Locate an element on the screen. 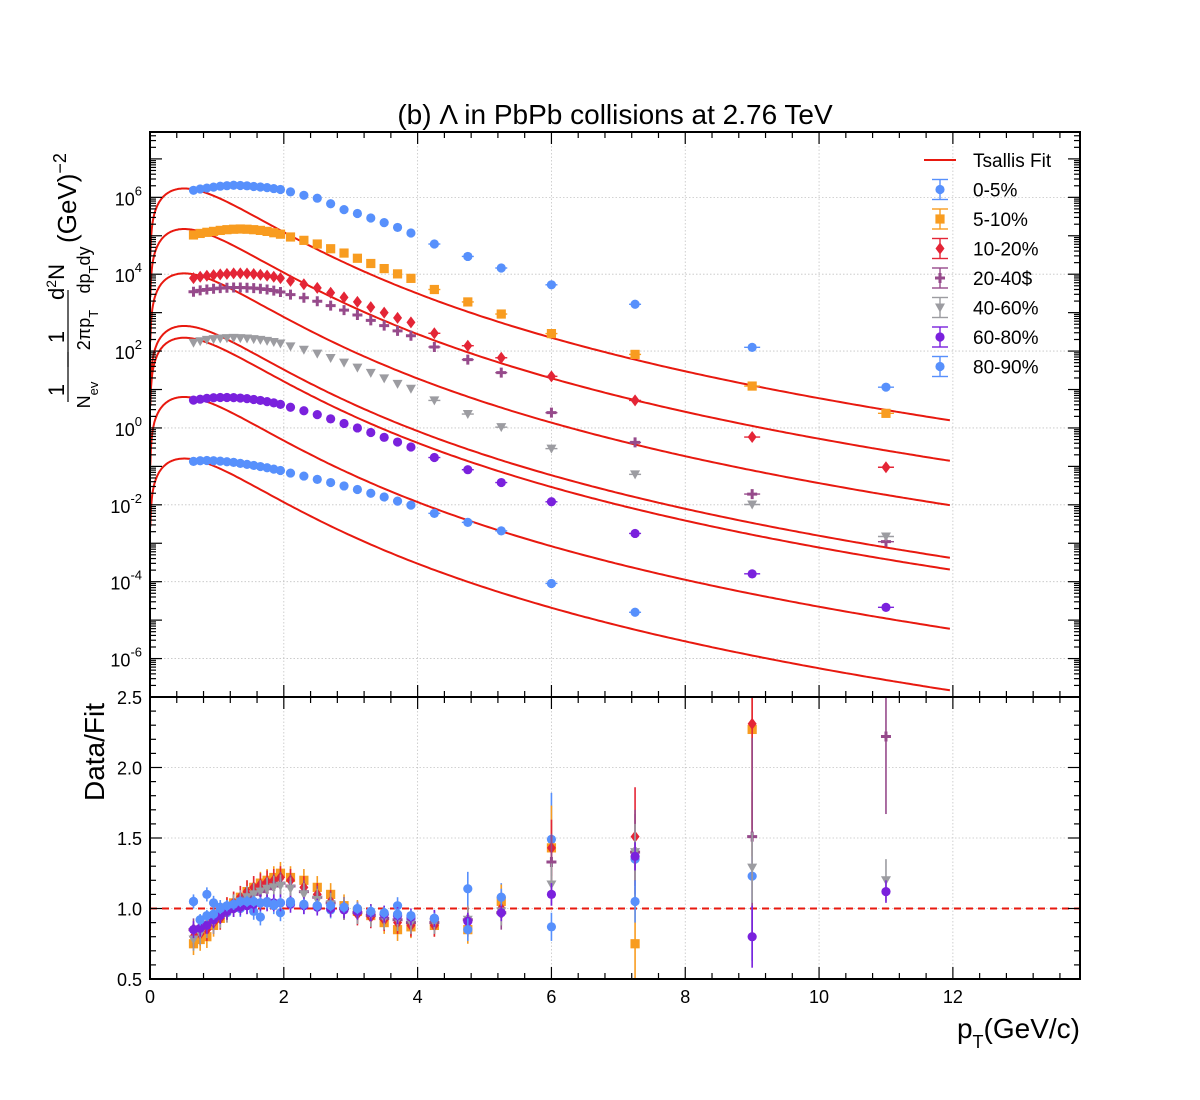 The width and height of the screenshot is (1200, 1100). fit-curve-40-60% is located at coordinates (550, 453).